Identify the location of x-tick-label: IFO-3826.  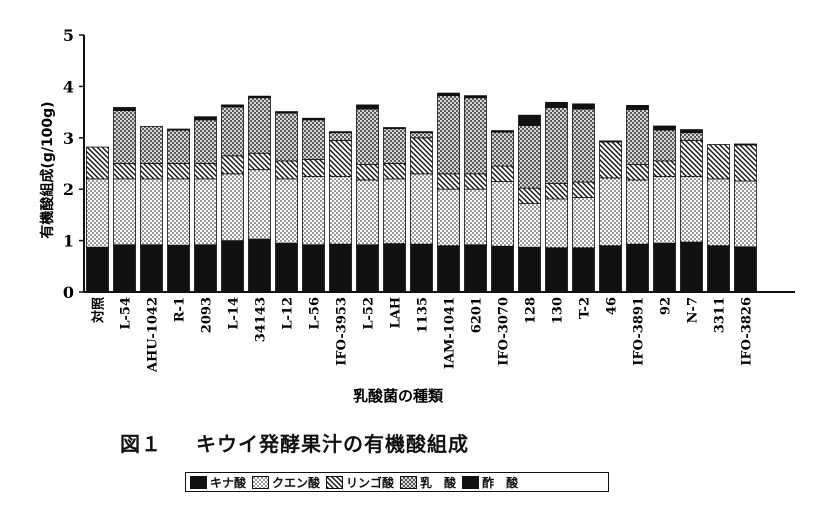
(747, 331).